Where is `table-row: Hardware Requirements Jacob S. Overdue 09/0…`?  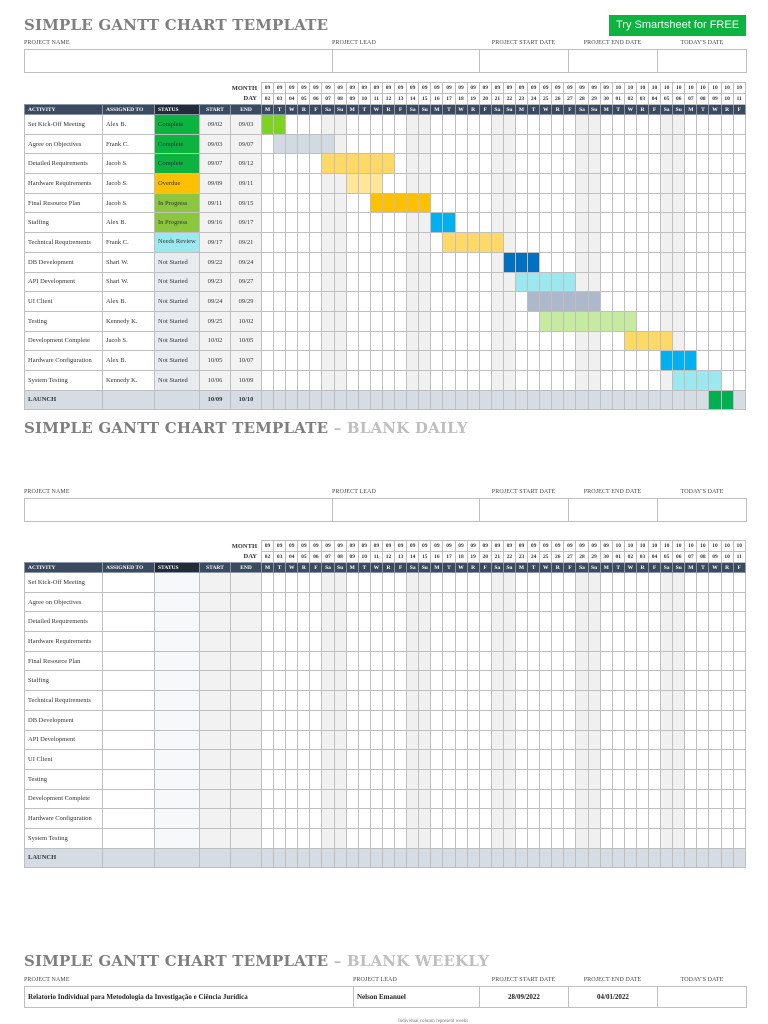
table-row: Hardware Requirements Jacob S. Overdue 09/0… is located at coordinates (385, 183).